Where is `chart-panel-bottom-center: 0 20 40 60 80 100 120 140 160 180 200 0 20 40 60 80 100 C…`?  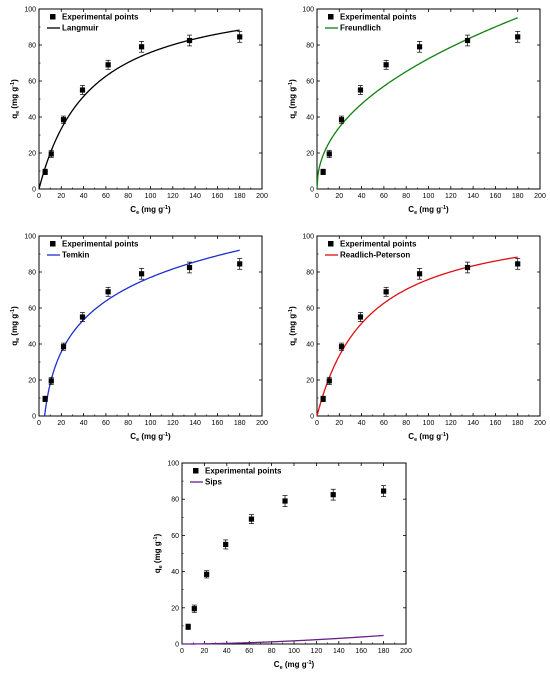
chart-panel-bottom-center: 0 20 40 60 80 100 120 140 160 180 200 0 20 40 60 80 100 C… is located at coordinates (282, 566).